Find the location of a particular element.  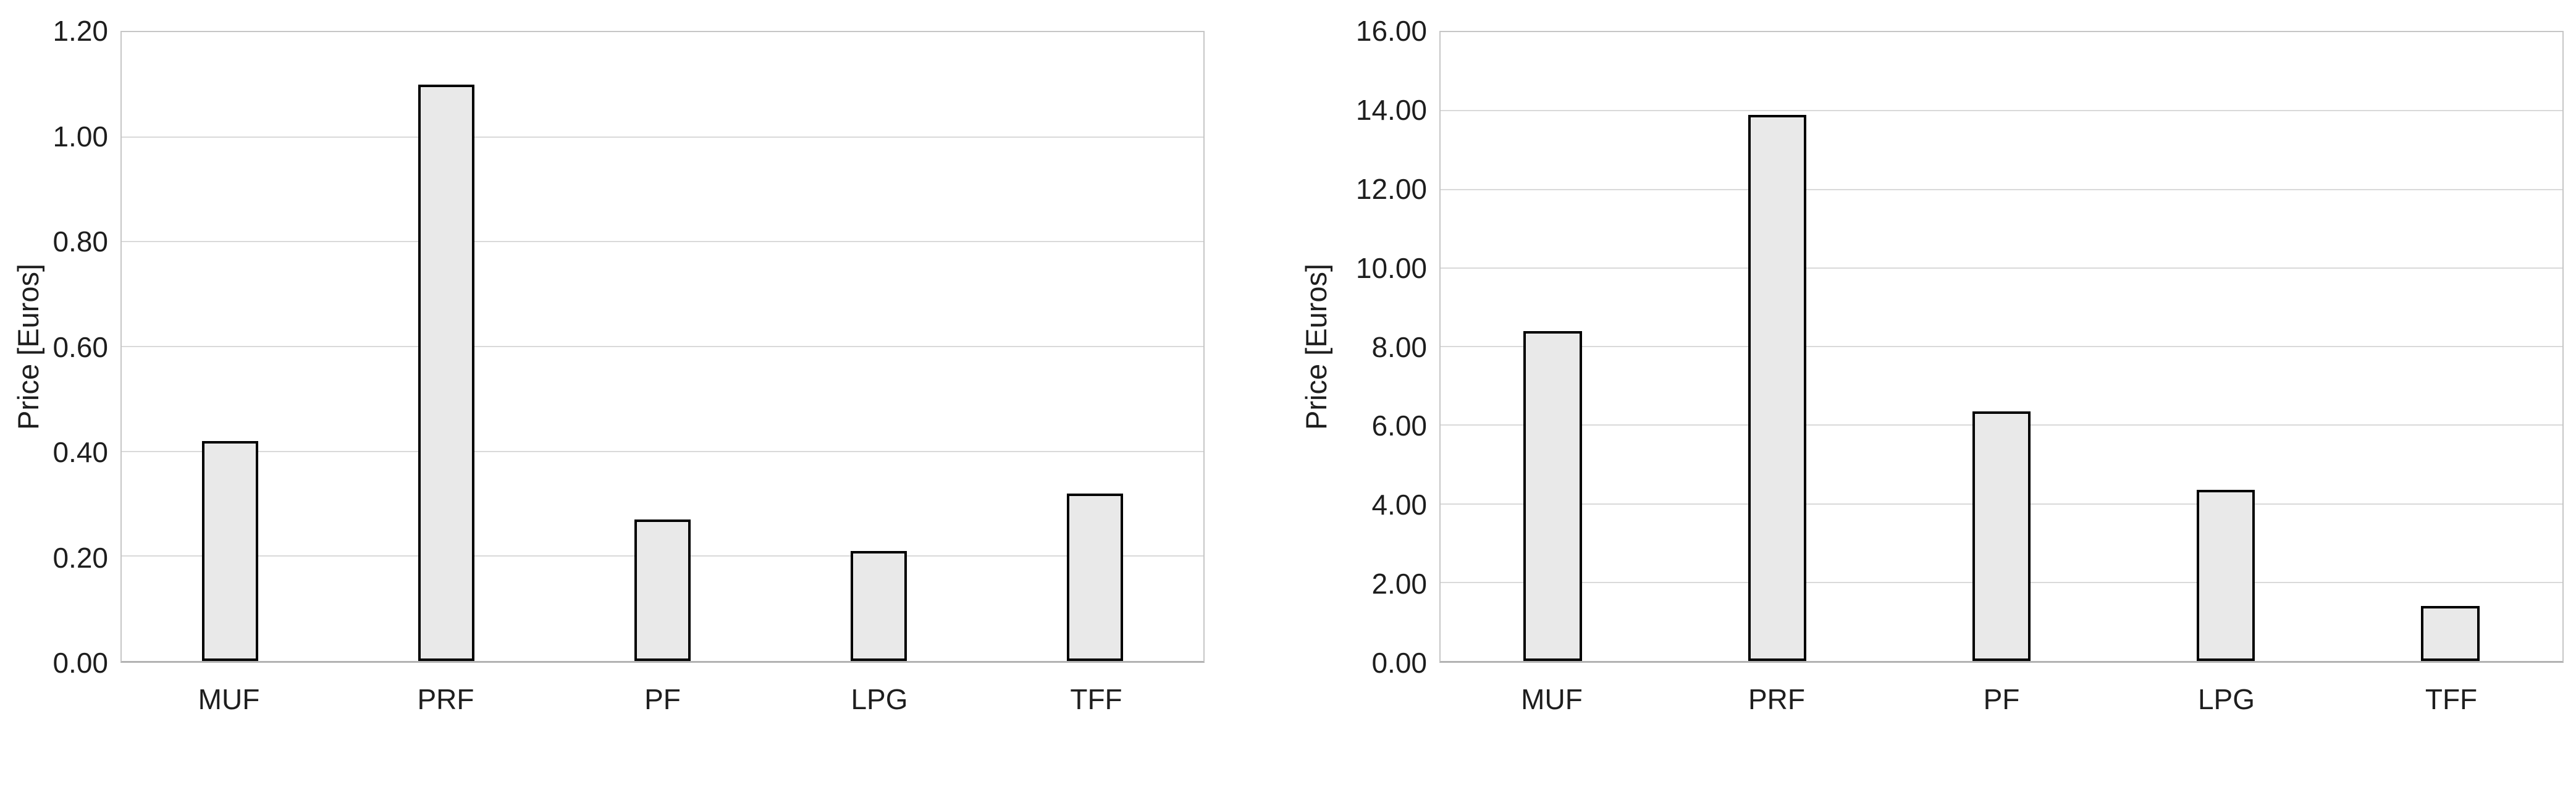

y-tick-label: 0.60 is located at coordinates (80, 346).